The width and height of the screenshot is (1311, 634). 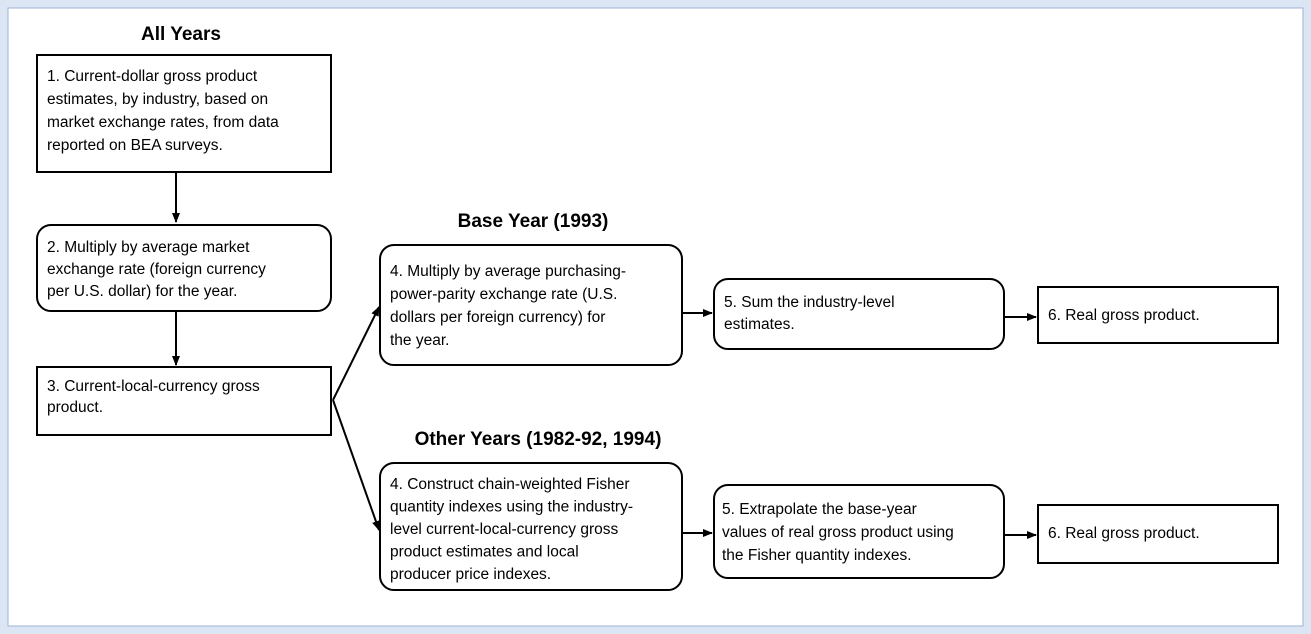 I want to click on node-text: quantity indexes using the industry-, so click(x=511, y=507).